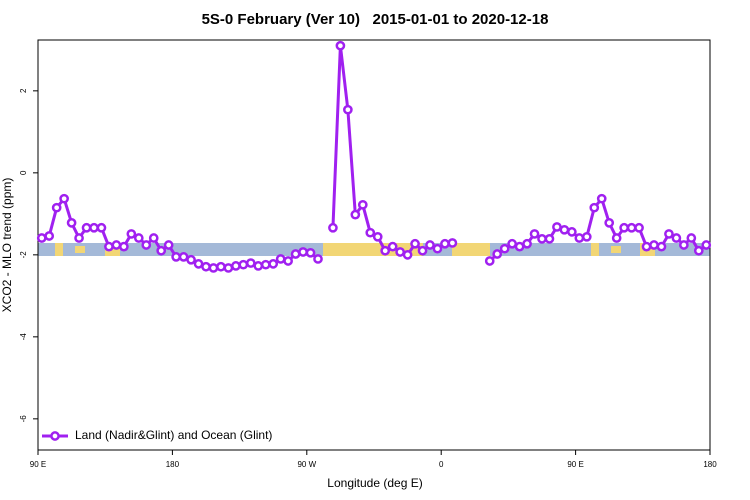  I want to click on y-tick-label: -4, so click(23, 337).